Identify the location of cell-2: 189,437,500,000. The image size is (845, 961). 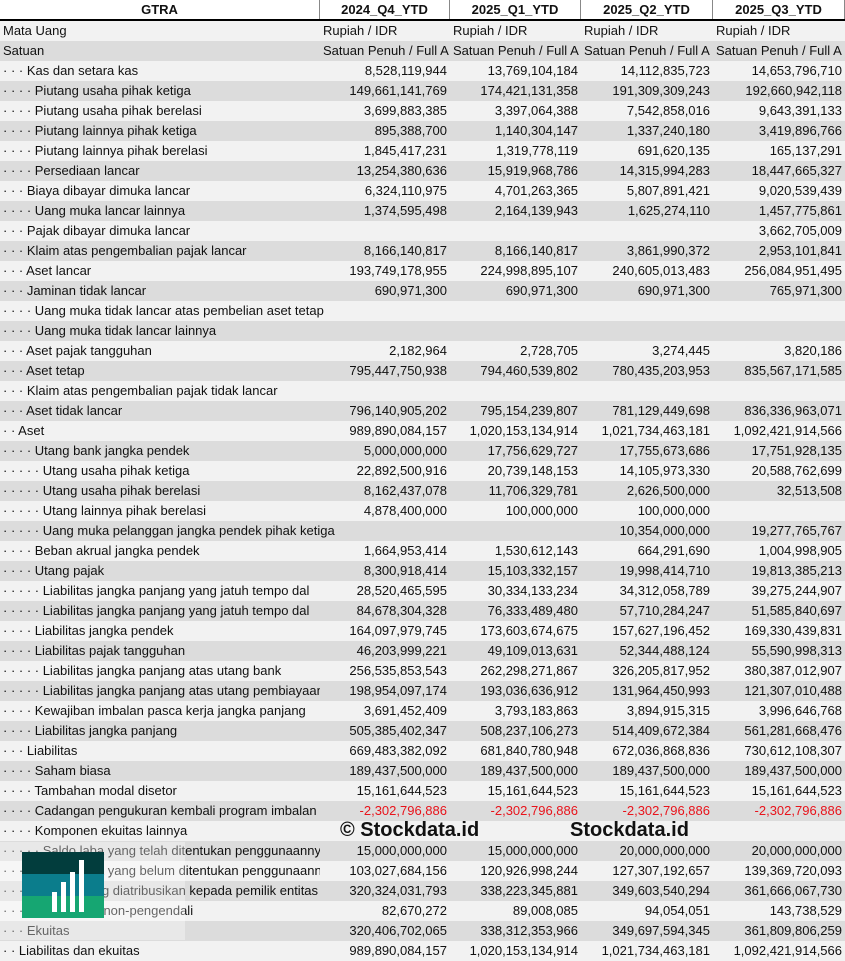
(529, 770).